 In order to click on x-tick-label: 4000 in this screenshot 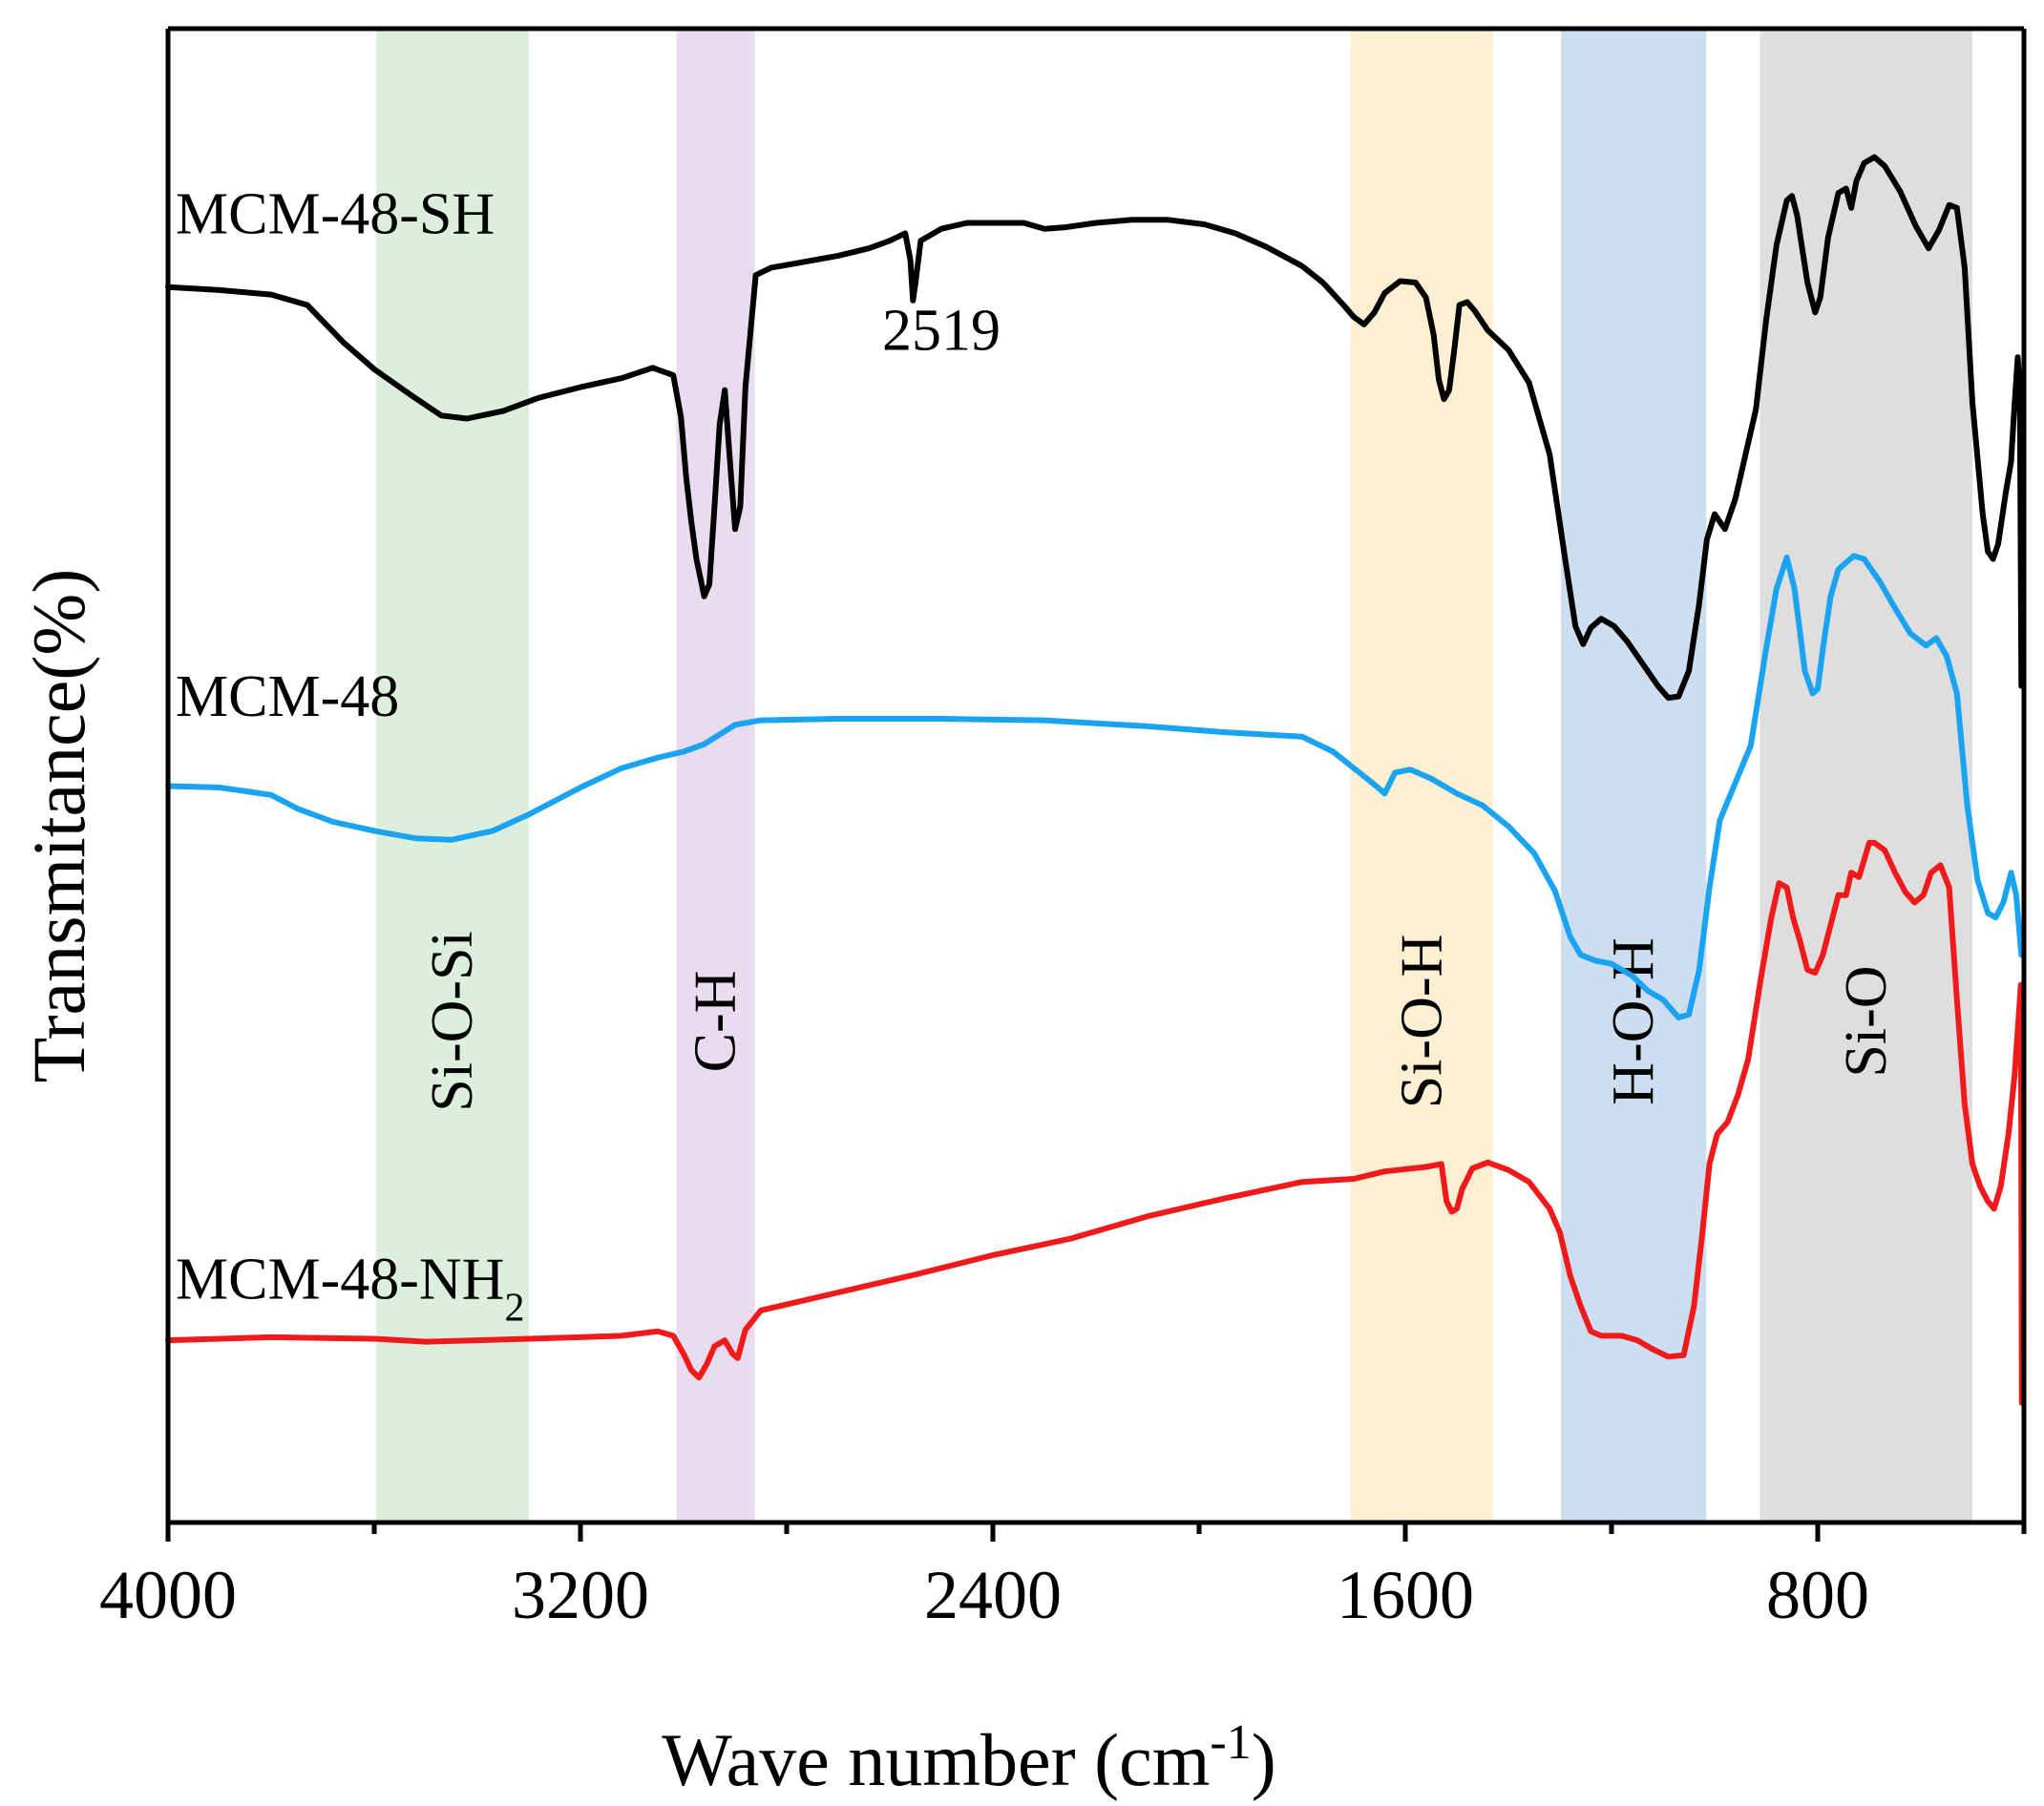, I will do `click(168, 1595)`.